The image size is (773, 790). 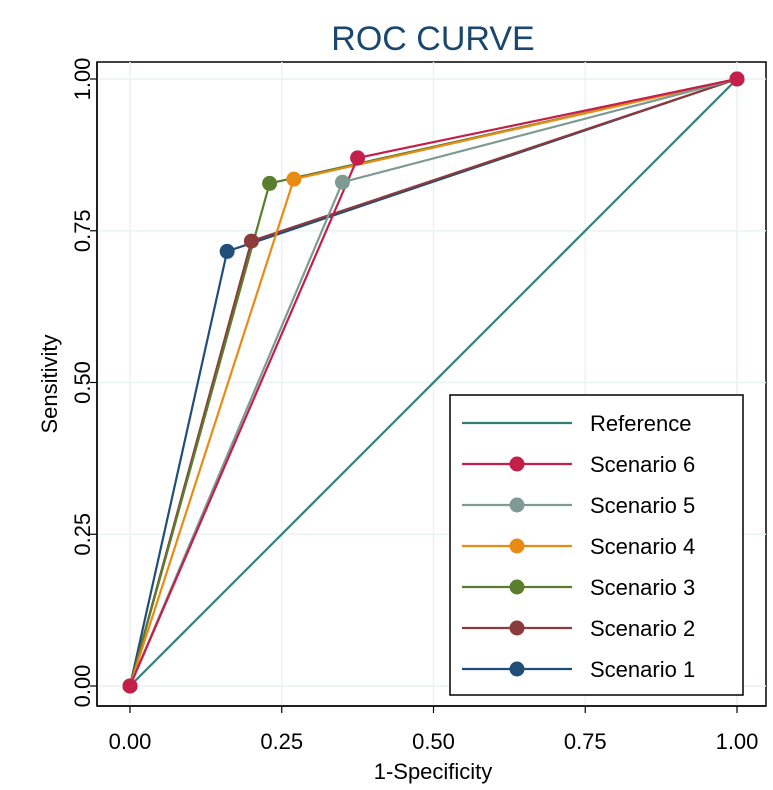 What do you see at coordinates (642, 505) in the screenshot?
I see `legend-label-scenario-5: Scenario 5` at bounding box center [642, 505].